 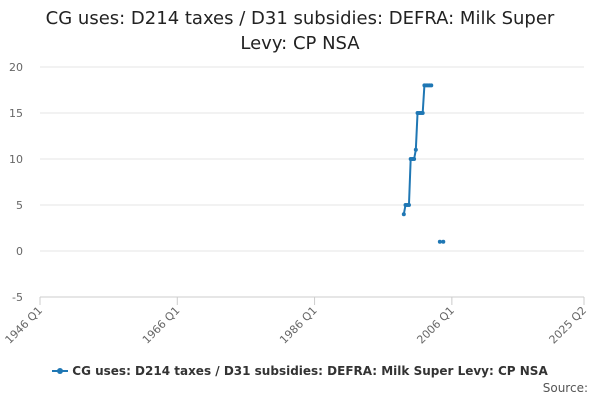 I want to click on series-group, so click(x=423, y=163).